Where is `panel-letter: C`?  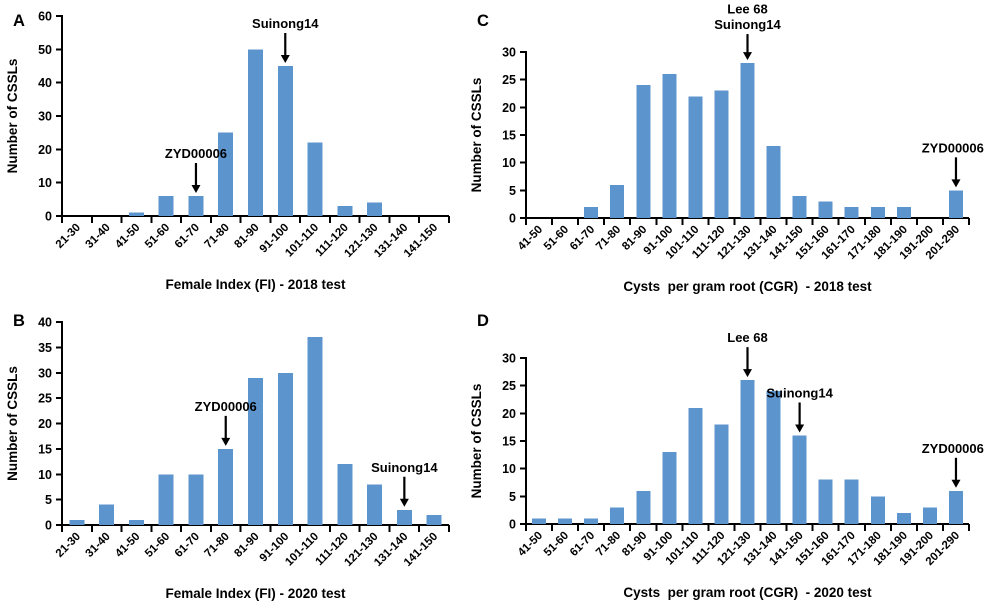
panel-letter: C is located at coordinates (483, 21).